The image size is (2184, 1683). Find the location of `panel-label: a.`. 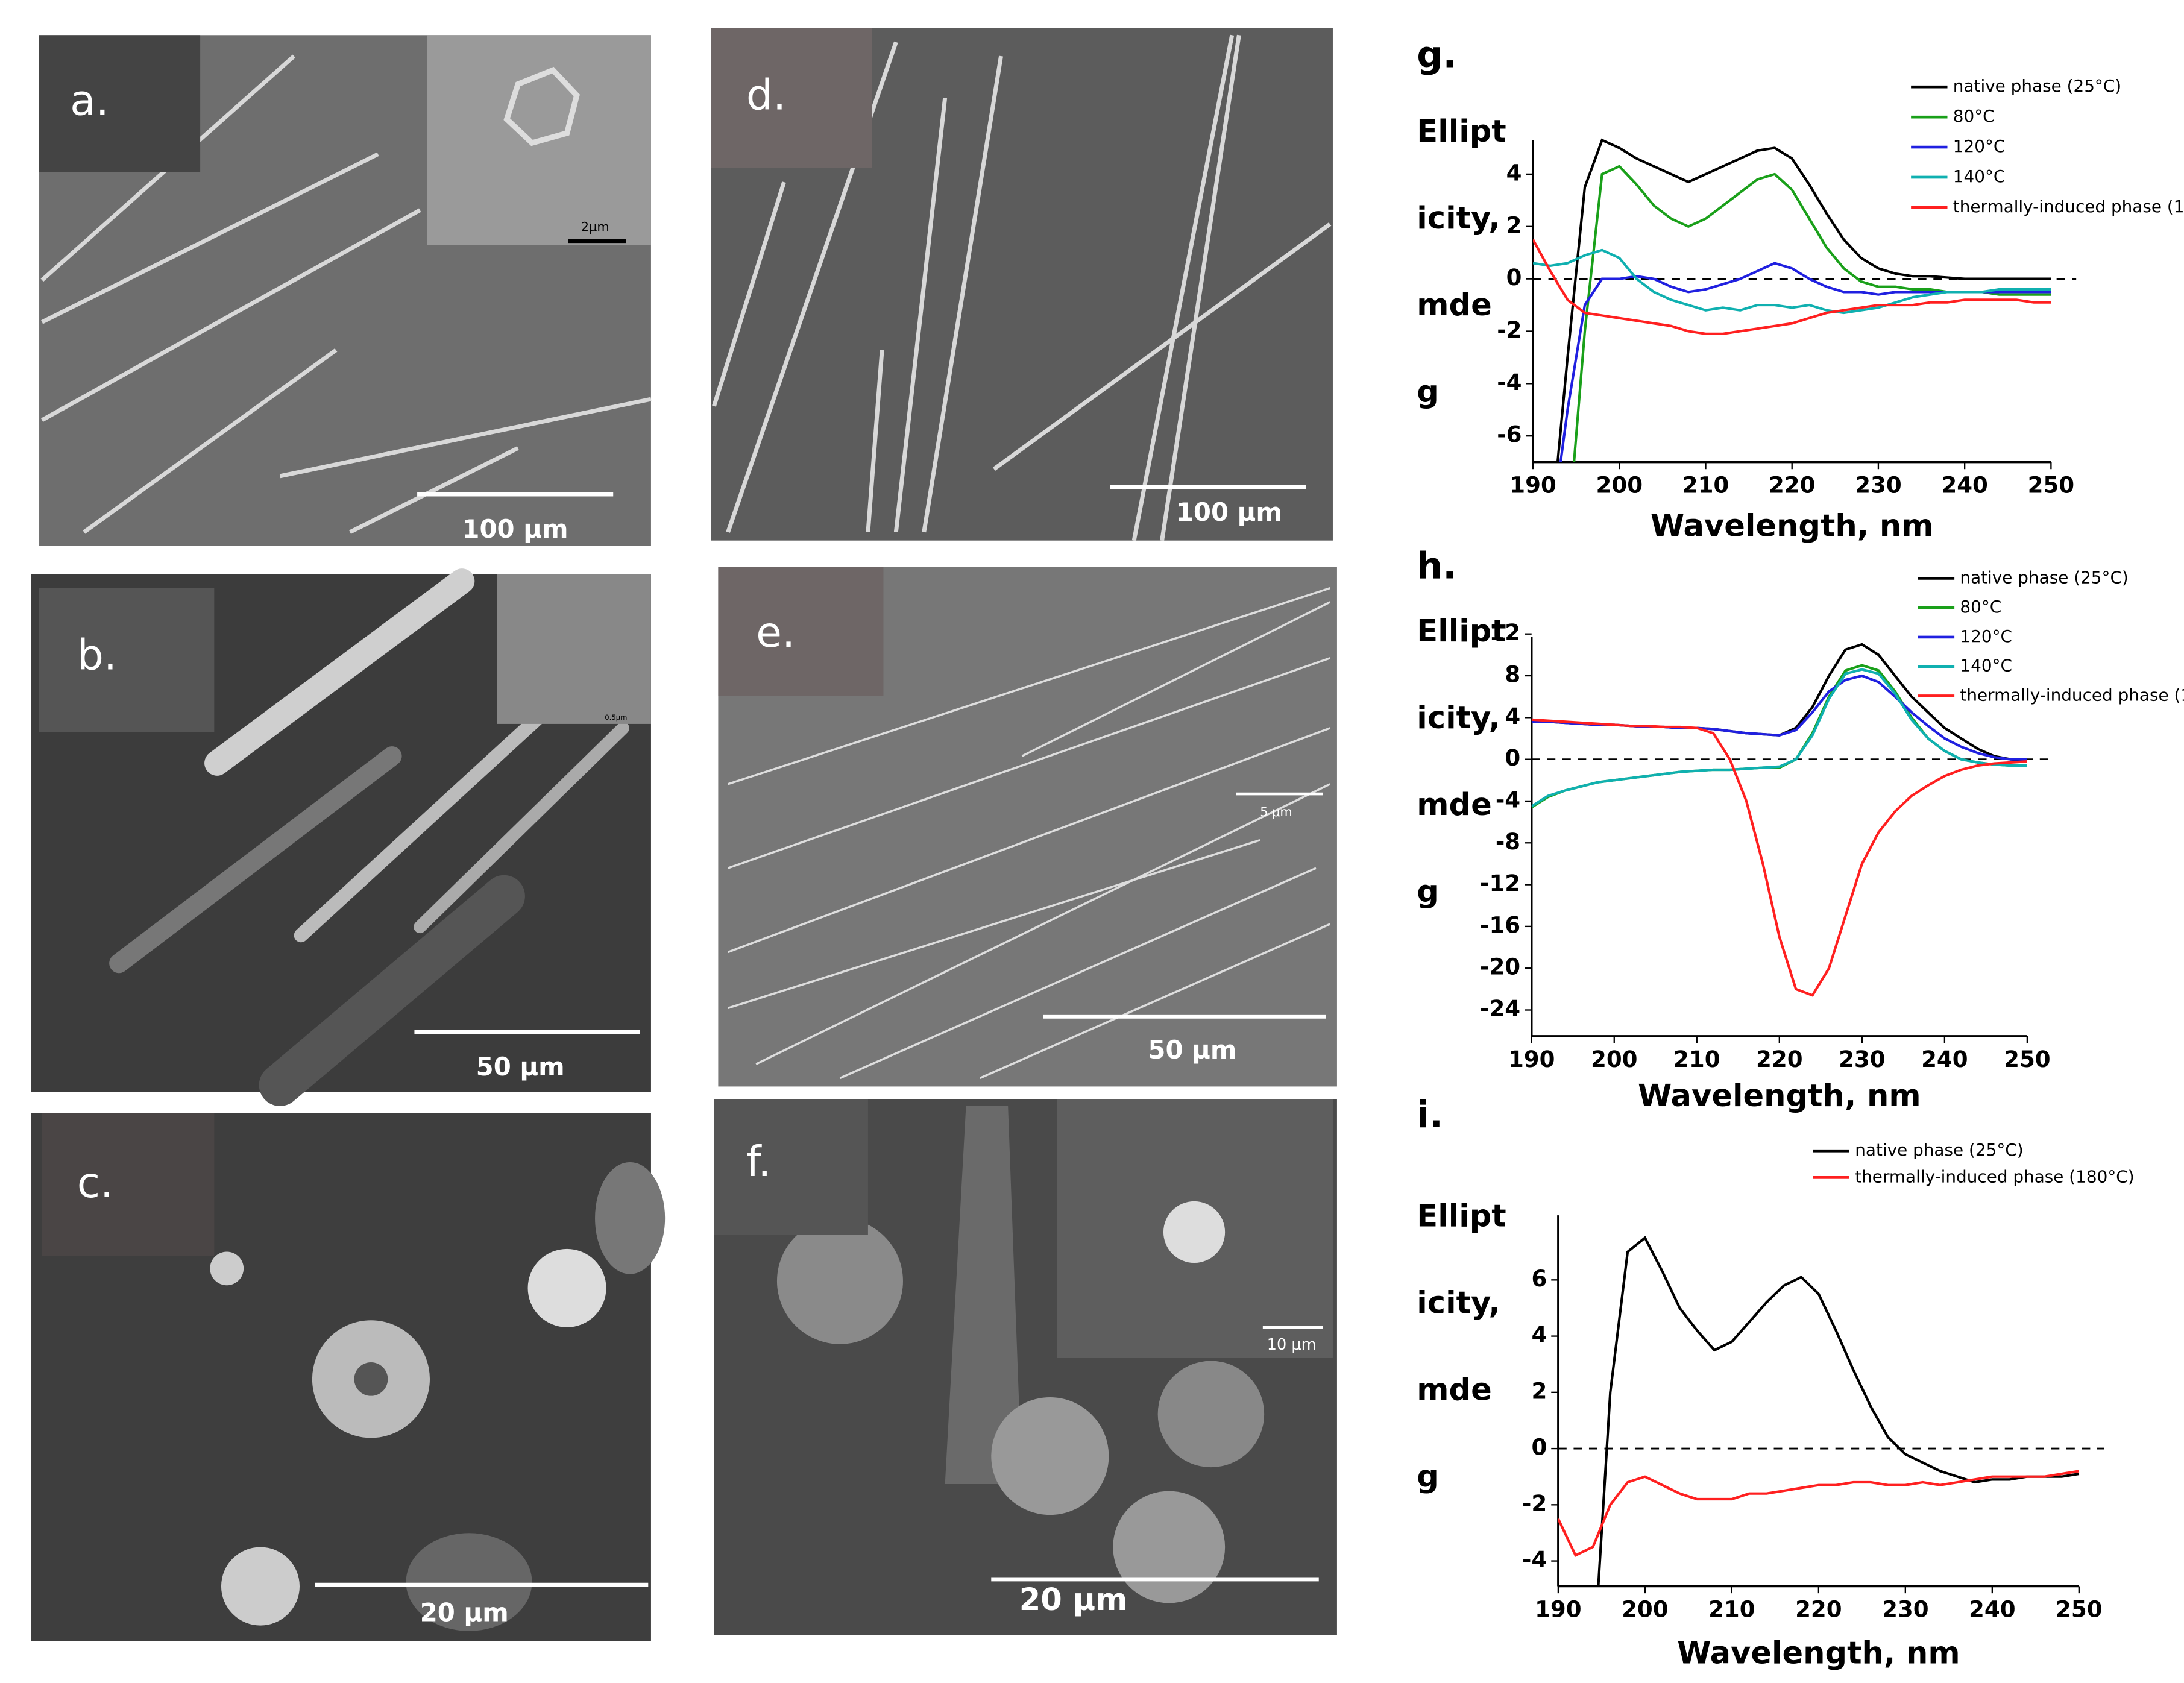

panel-label: a. is located at coordinates (90, 101).